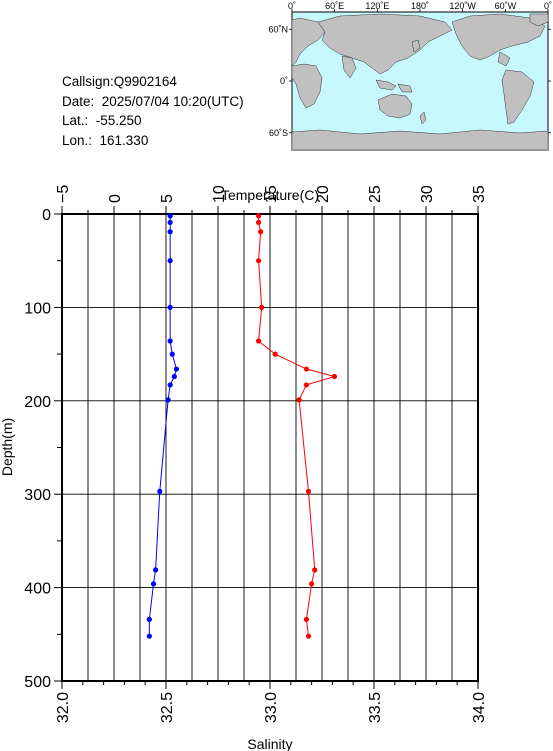  Describe the element at coordinates (37, 402) in the screenshot. I see `depth-tick-label: 200` at that location.